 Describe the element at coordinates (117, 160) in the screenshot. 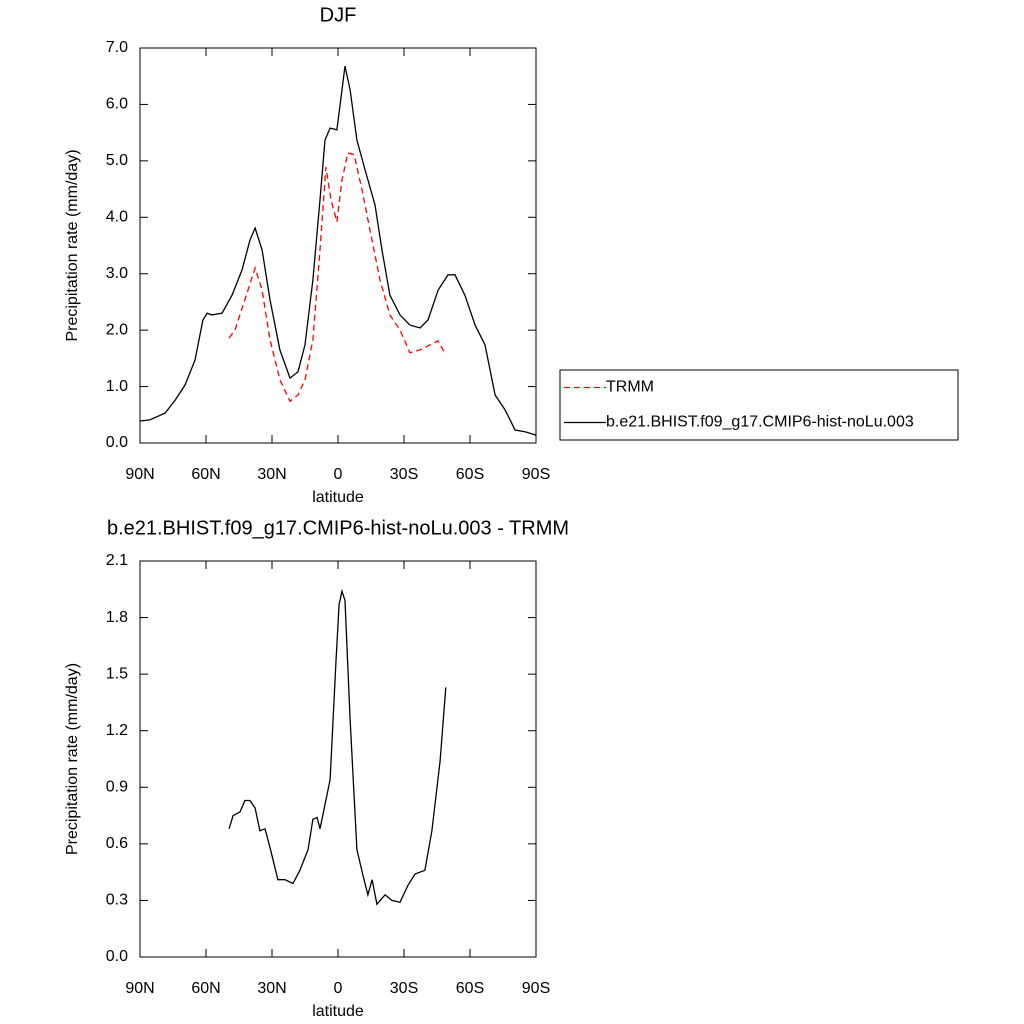

I see `y-tick-label: 5.0` at that location.